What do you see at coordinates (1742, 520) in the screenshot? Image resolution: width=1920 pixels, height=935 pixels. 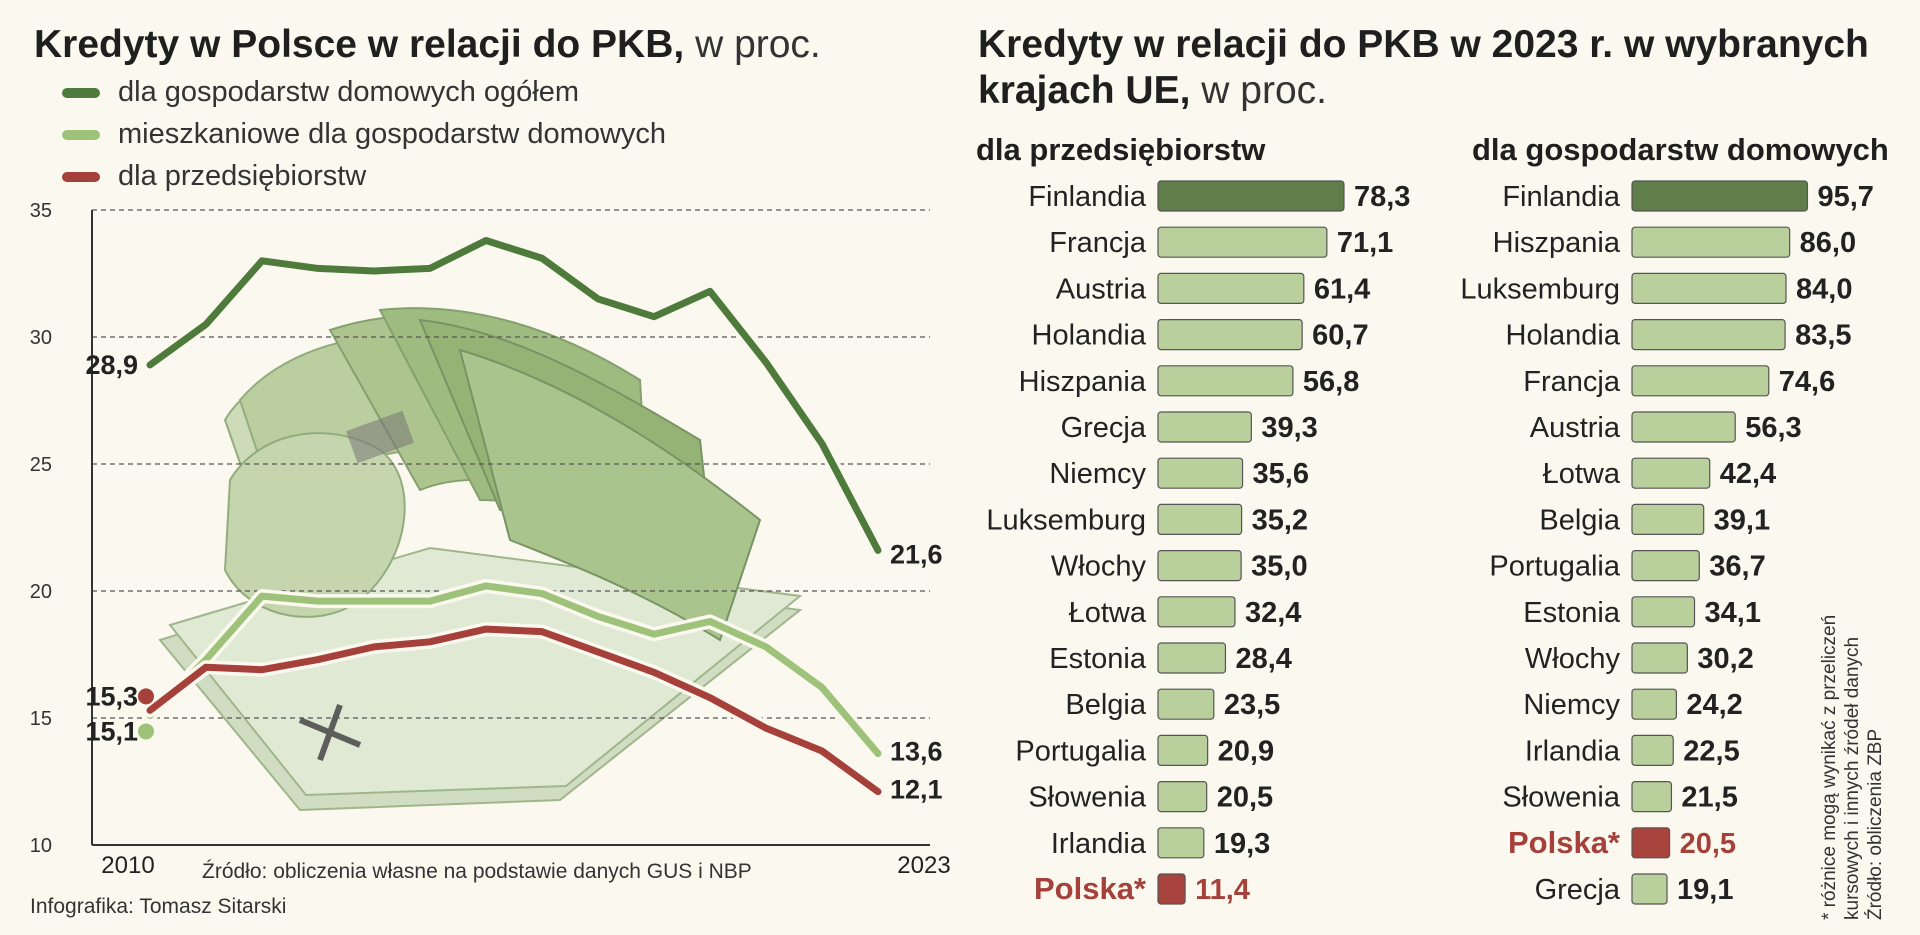 I see `bar-value-label: 39,1` at bounding box center [1742, 520].